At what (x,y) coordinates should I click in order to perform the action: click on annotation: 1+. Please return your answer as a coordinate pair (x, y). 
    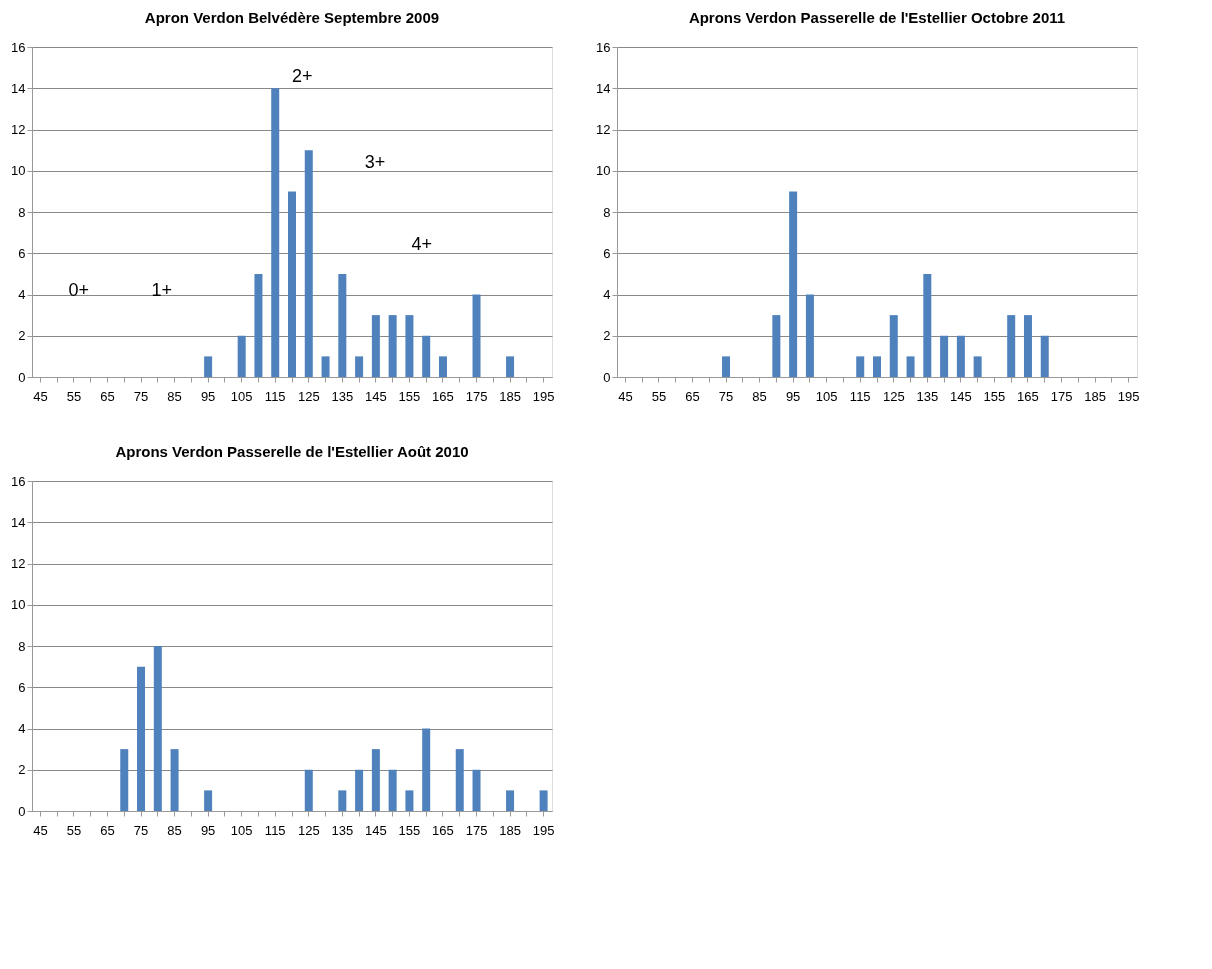
    Looking at the image, I should click on (162, 290).